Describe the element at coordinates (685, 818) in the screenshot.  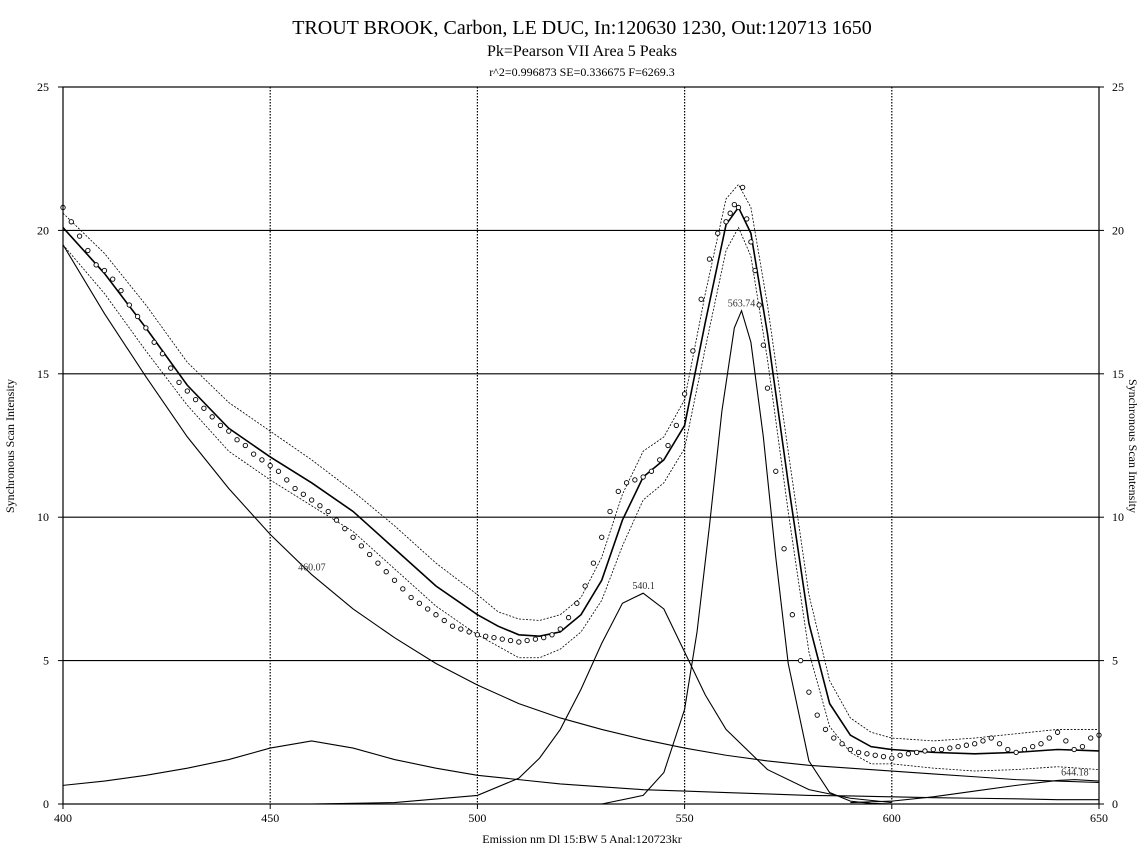
I see `x-tick-label: 550` at that location.